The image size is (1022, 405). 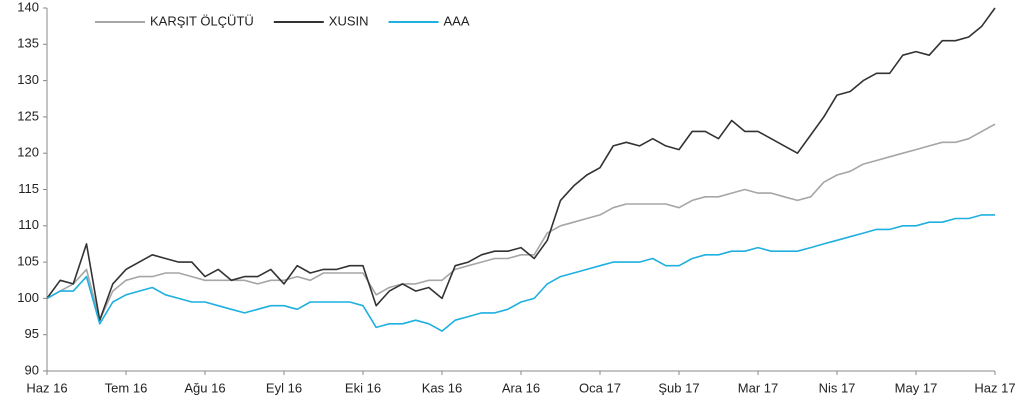 I want to click on legend-label: AAA, so click(x=457, y=20).